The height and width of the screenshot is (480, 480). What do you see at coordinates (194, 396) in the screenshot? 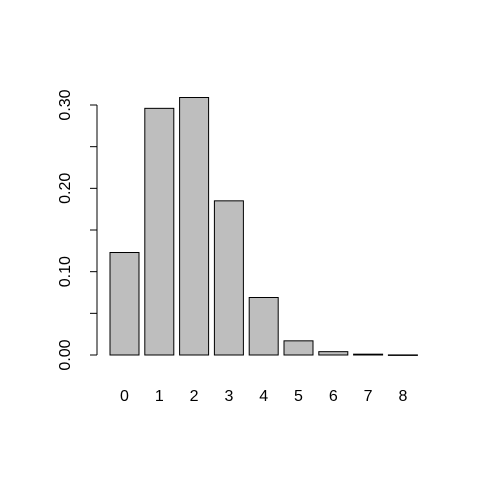
I see `x-tick-label-2: 2` at bounding box center [194, 396].